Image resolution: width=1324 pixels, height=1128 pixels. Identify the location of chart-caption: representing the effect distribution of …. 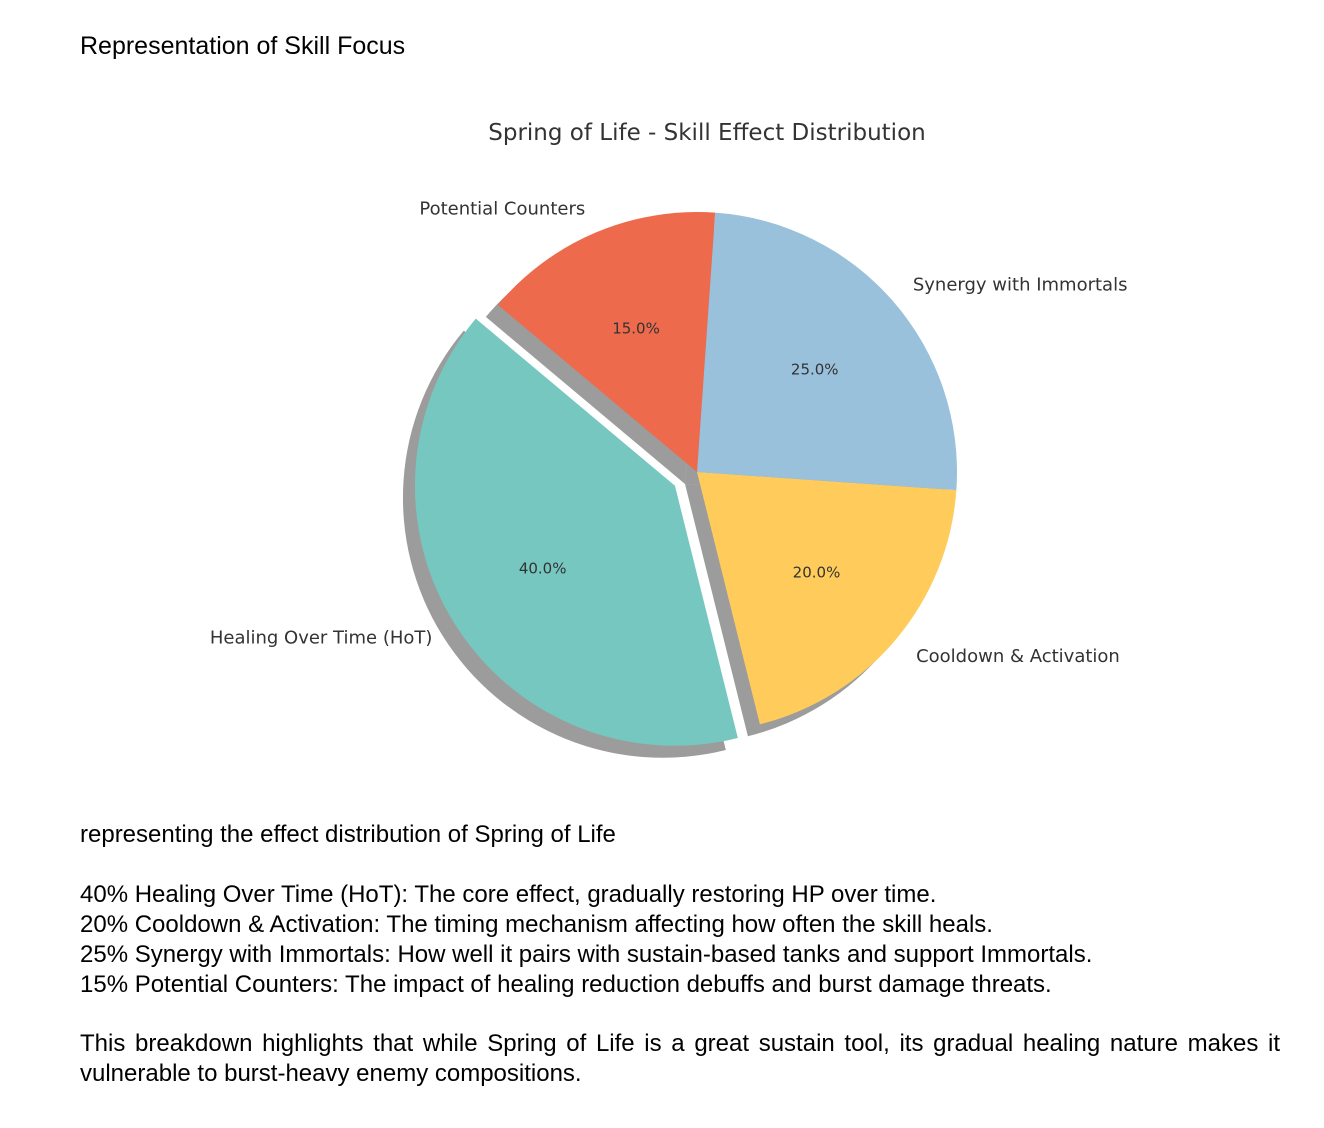
(348, 834).